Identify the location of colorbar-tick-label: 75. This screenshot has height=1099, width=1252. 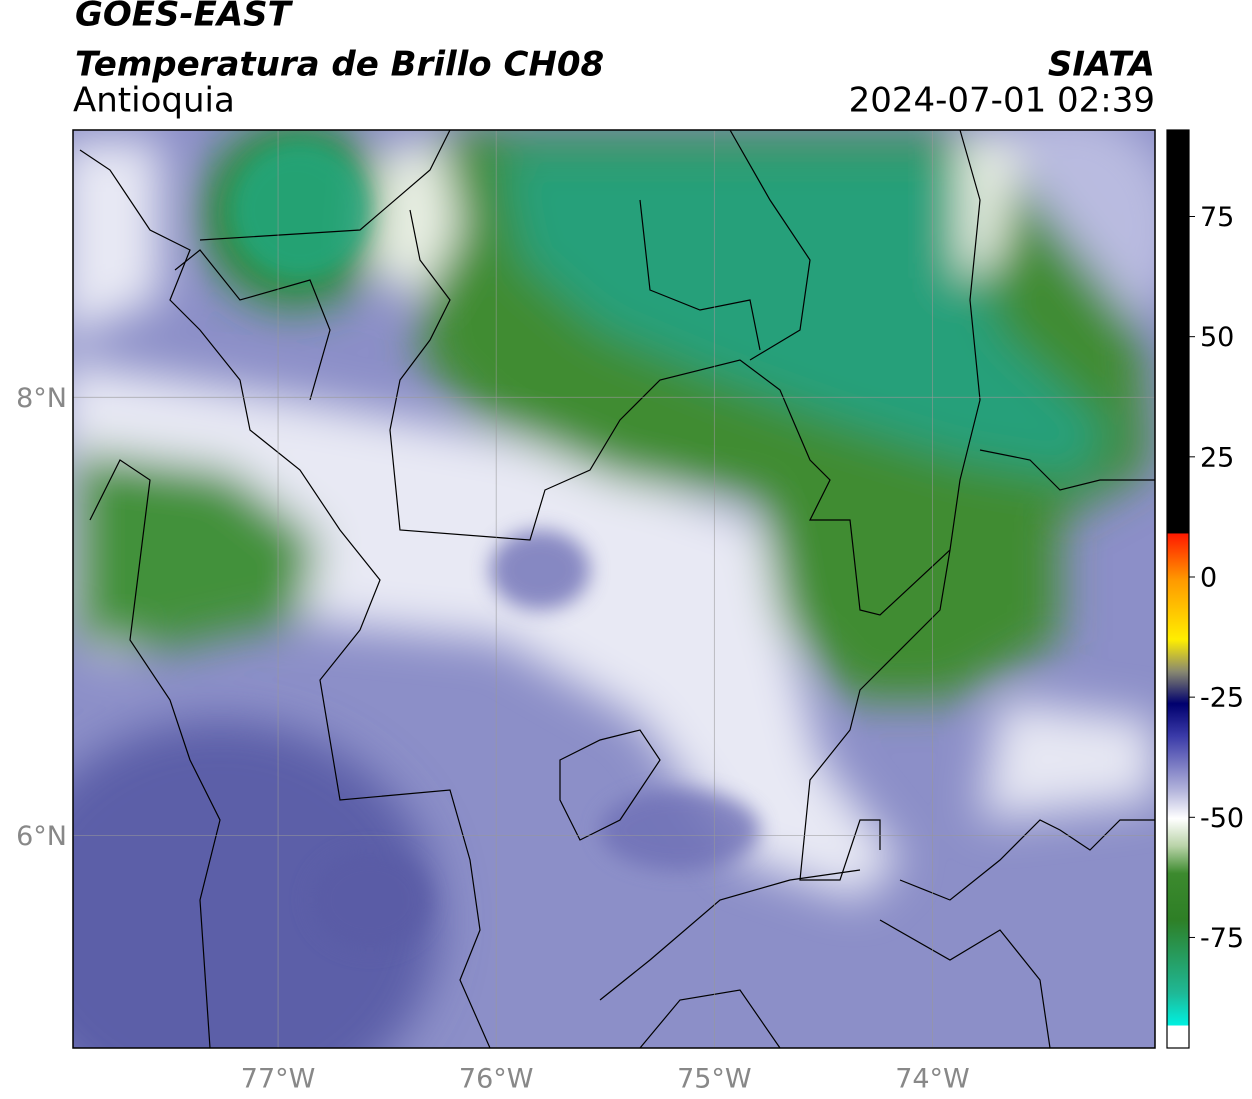
(1217, 217).